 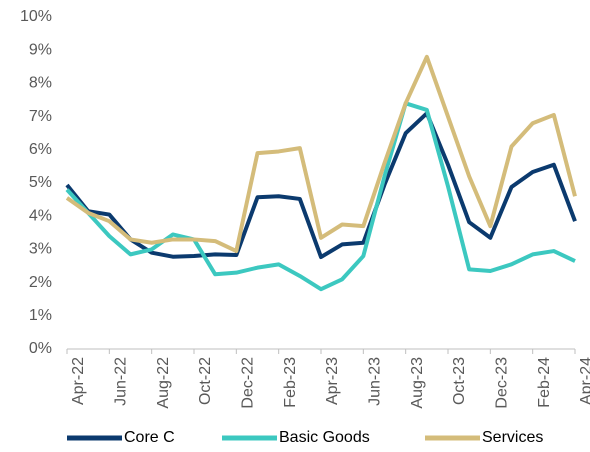 What do you see at coordinates (324, 437) in the screenshot?
I see `legend-label: Basic Goods` at bounding box center [324, 437].